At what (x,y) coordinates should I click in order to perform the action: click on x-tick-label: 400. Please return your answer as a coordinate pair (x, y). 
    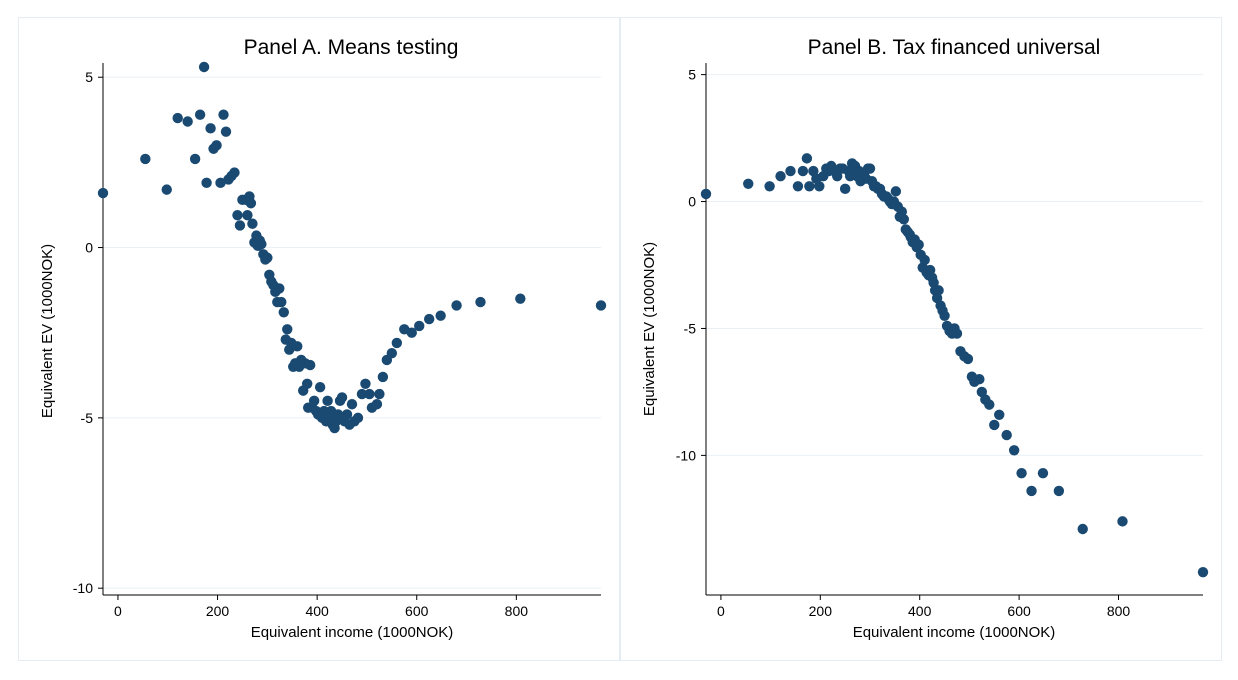
    Looking at the image, I should click on (920, 611).